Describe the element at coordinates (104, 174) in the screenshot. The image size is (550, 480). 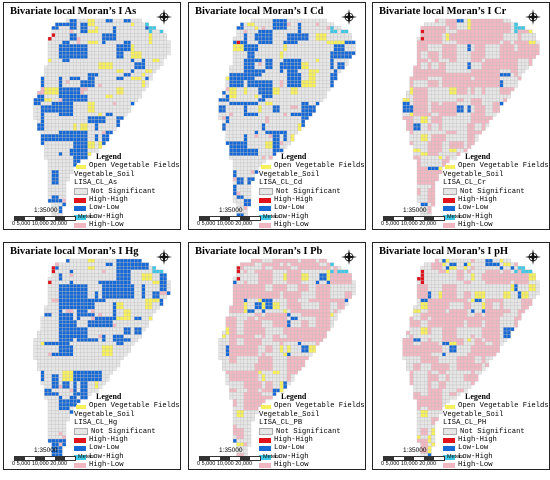
I see `legend-layer-name: Vegetable_Soil` at that location.